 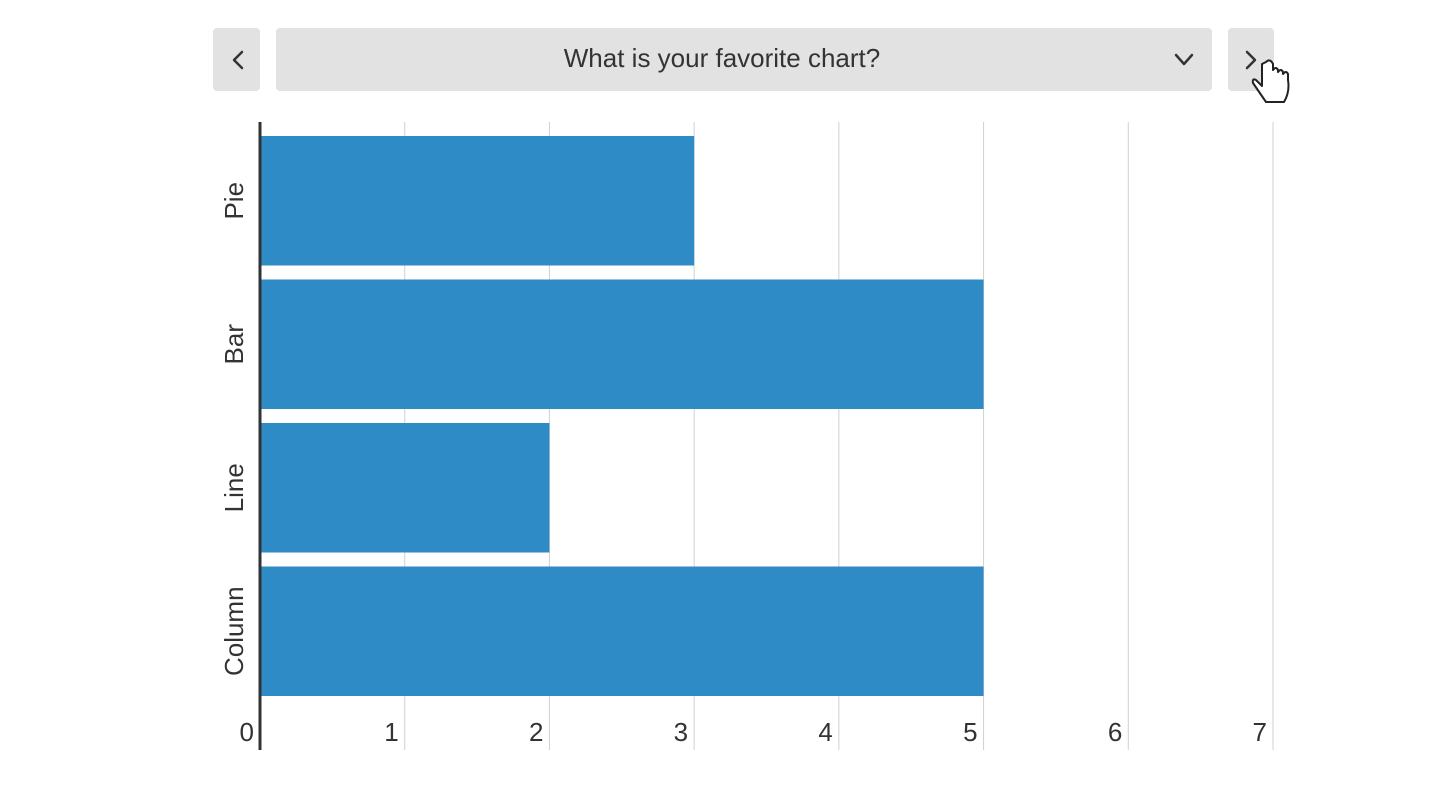 I want to click on prev-icon, so click(x=238, y=60).